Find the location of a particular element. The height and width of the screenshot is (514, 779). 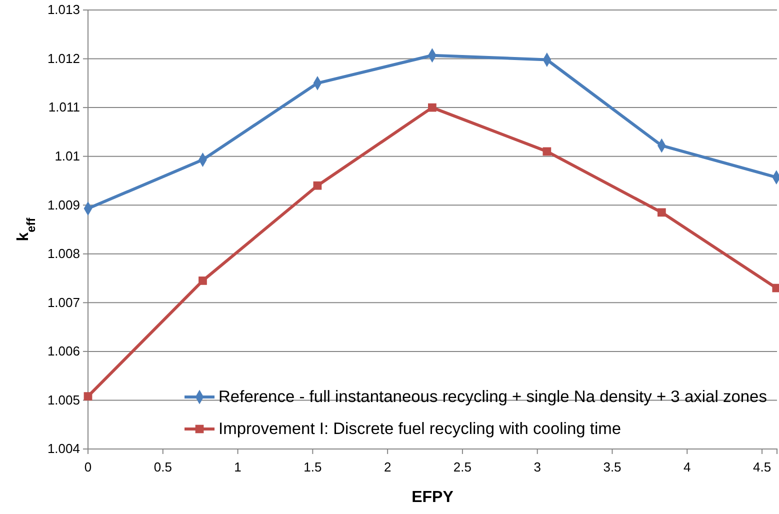

legend-label: Improvement I: Discrete fuel recycling with cooling time is located at coordinates (420, 429).